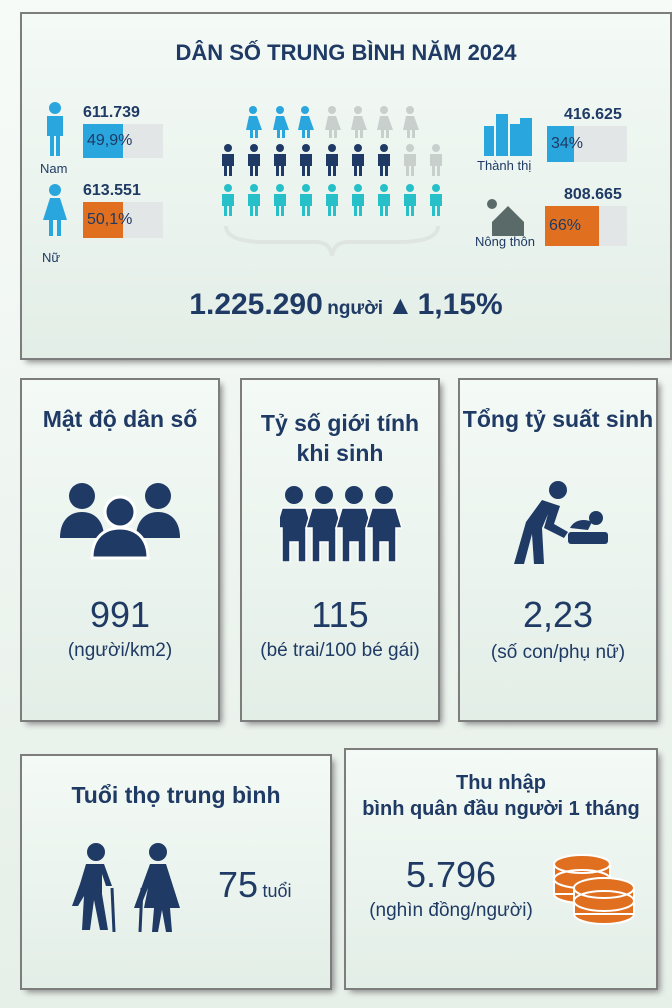  I want to click on rural-share, so click(572, 226).